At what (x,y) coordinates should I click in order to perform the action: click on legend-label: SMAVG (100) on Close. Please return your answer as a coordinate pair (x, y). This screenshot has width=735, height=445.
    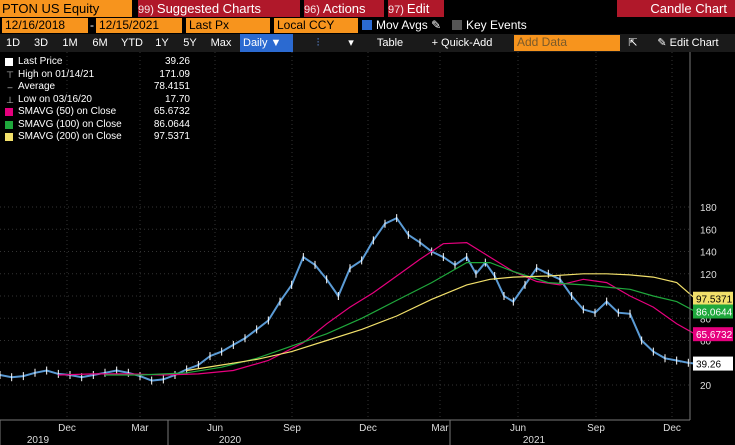
    Looking at the image, I should click on (70, 124).